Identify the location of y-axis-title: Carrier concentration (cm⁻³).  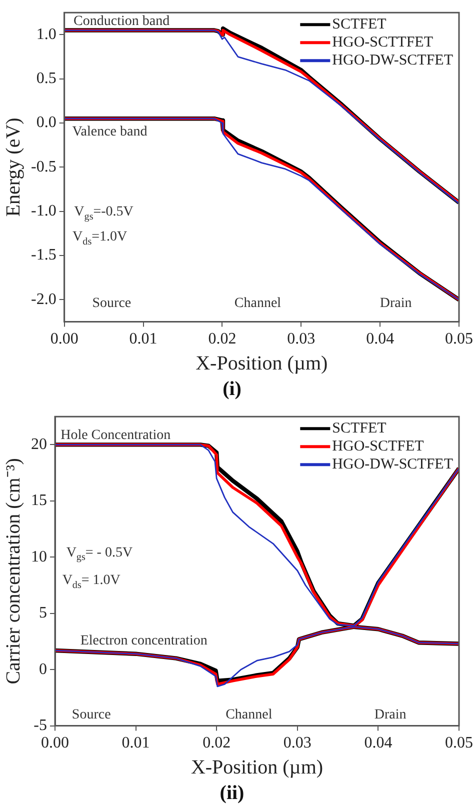
(13, 571).